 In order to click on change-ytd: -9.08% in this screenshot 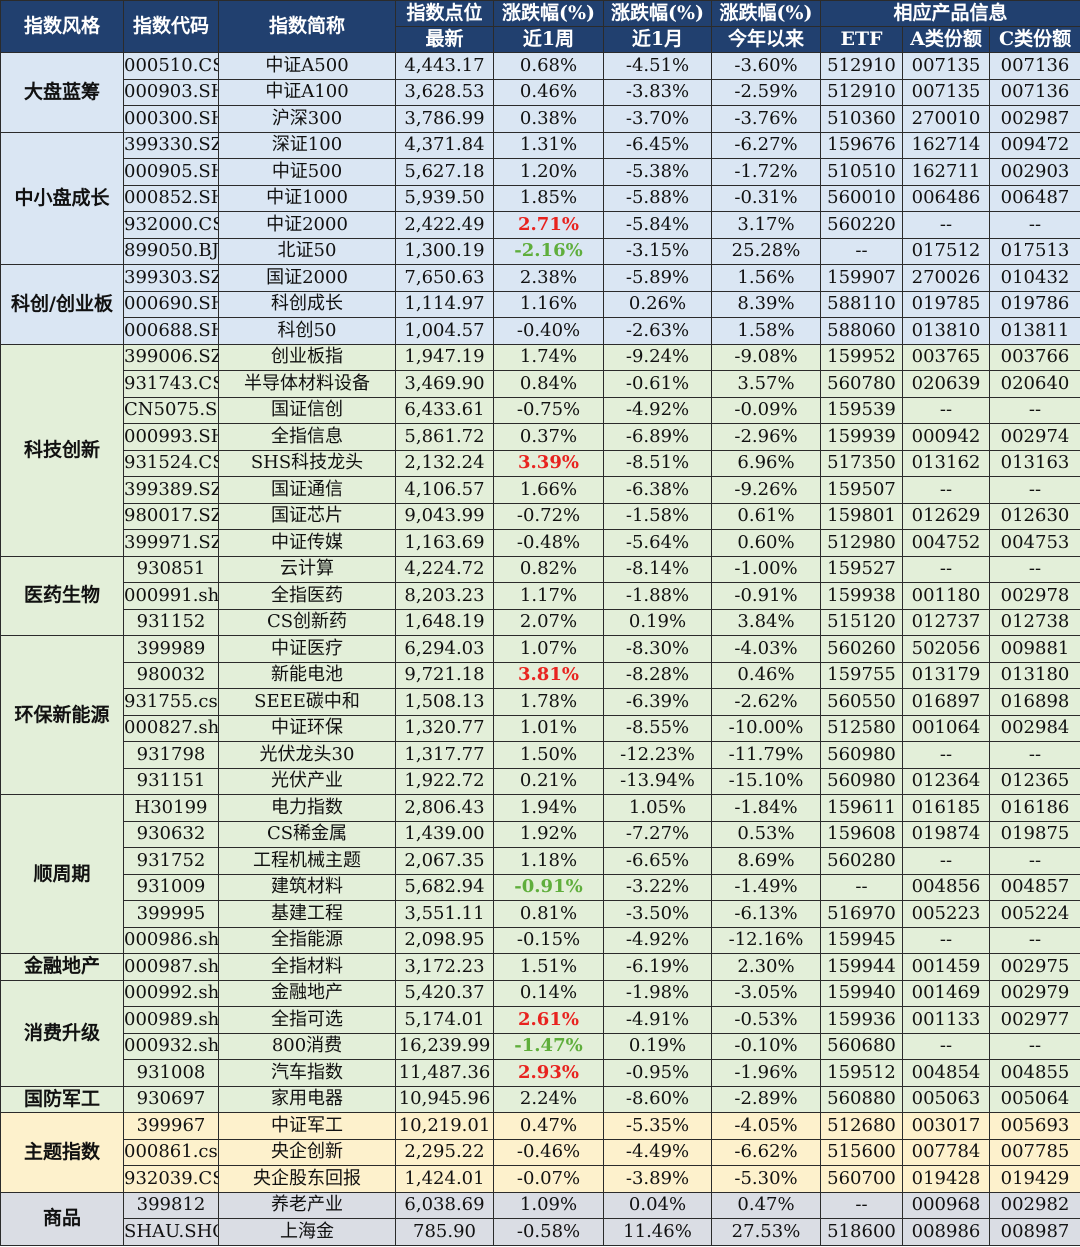, I will do `click(766, 357)`.